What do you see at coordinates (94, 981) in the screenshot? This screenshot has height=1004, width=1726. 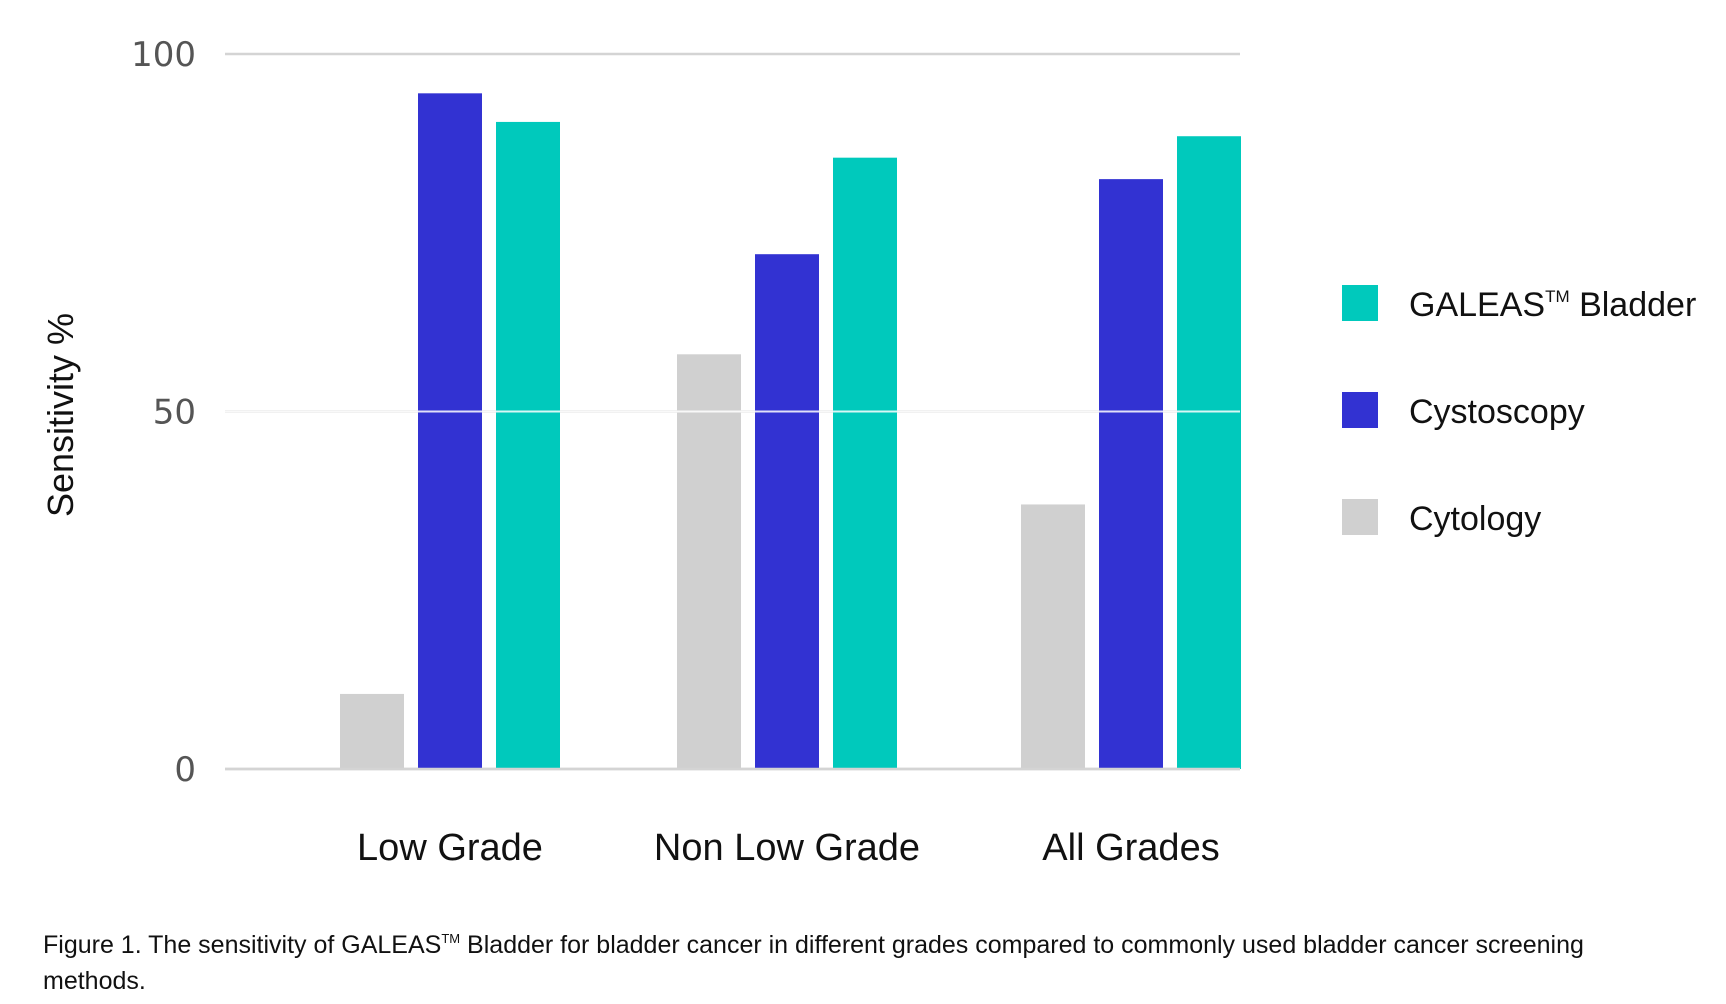 I see `caption-text-line2: methods.` at bounding box center [94, 981].